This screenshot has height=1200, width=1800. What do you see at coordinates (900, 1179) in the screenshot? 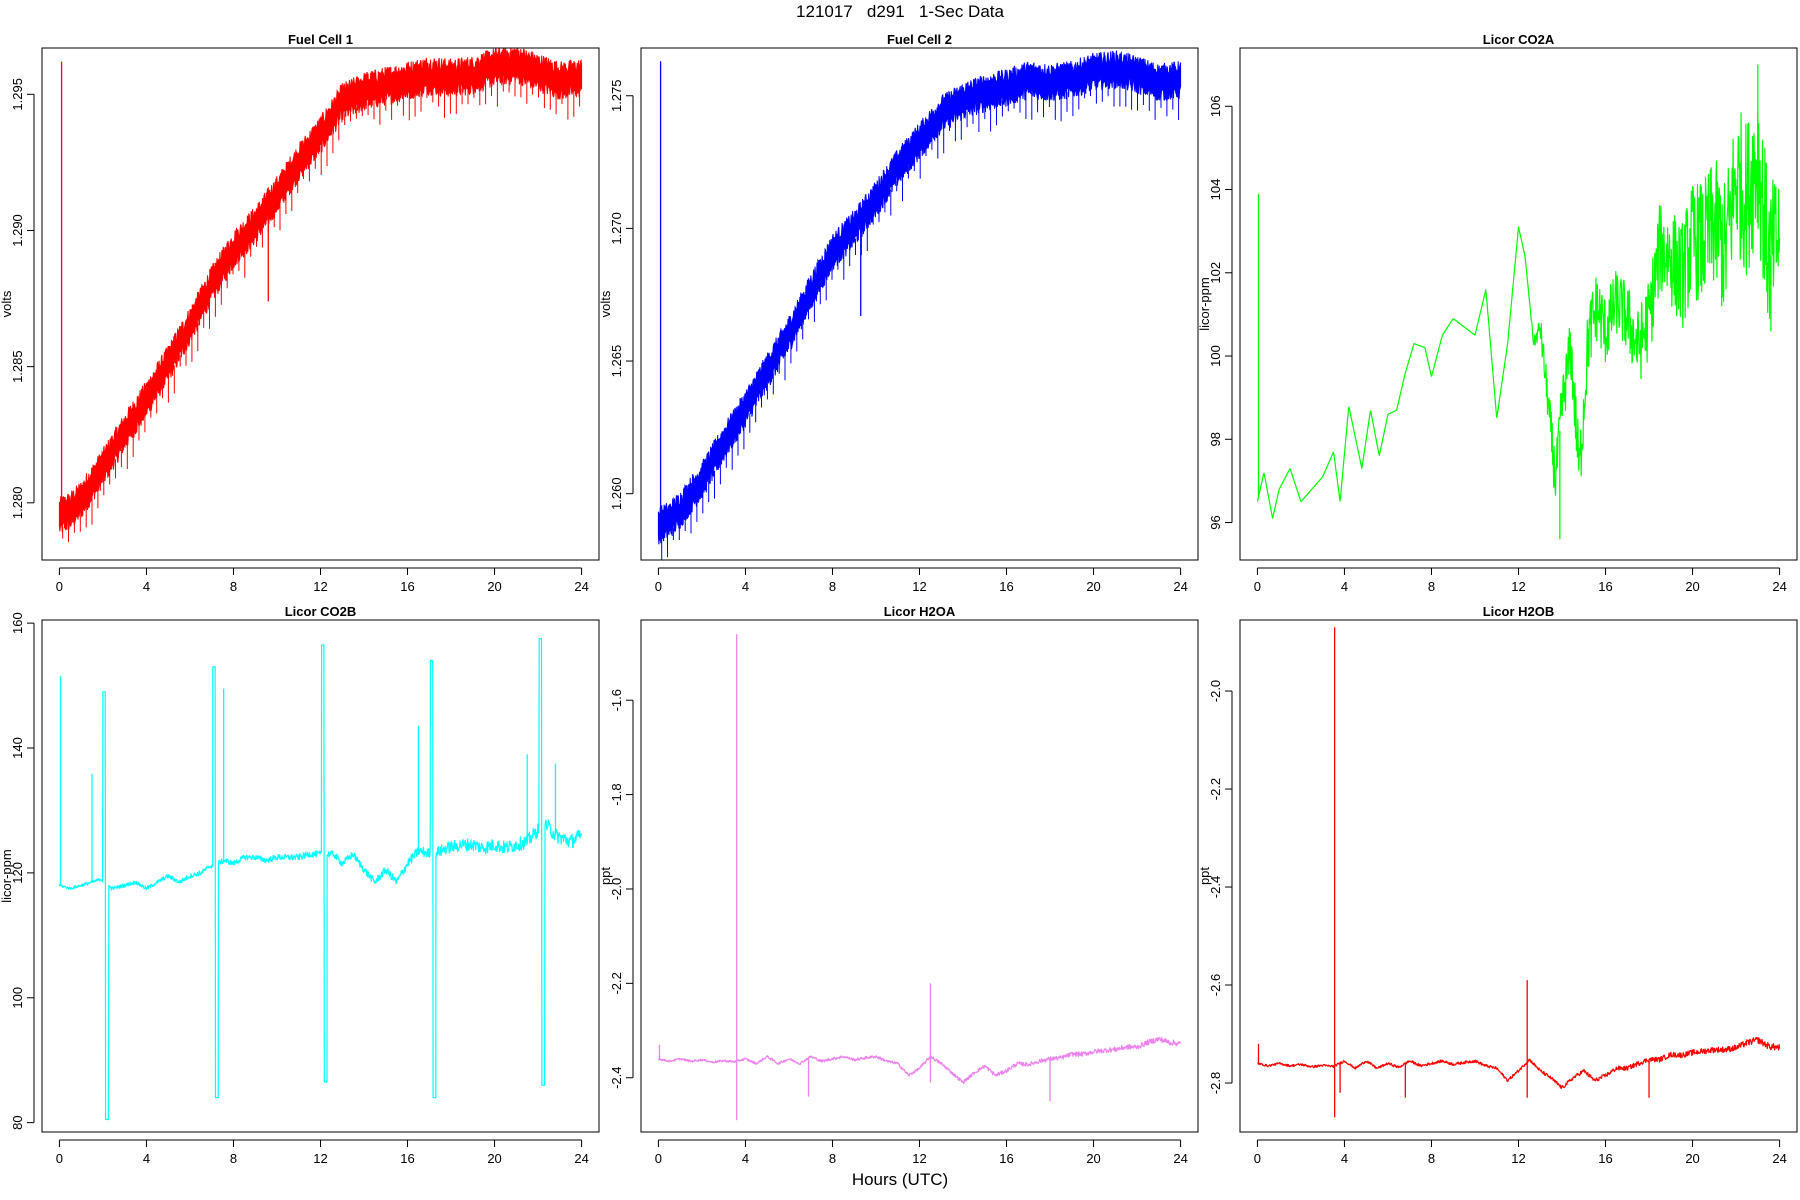
I see `shared-x-axis-label: Hours (UTC)` at bounding box center [900, 1179].